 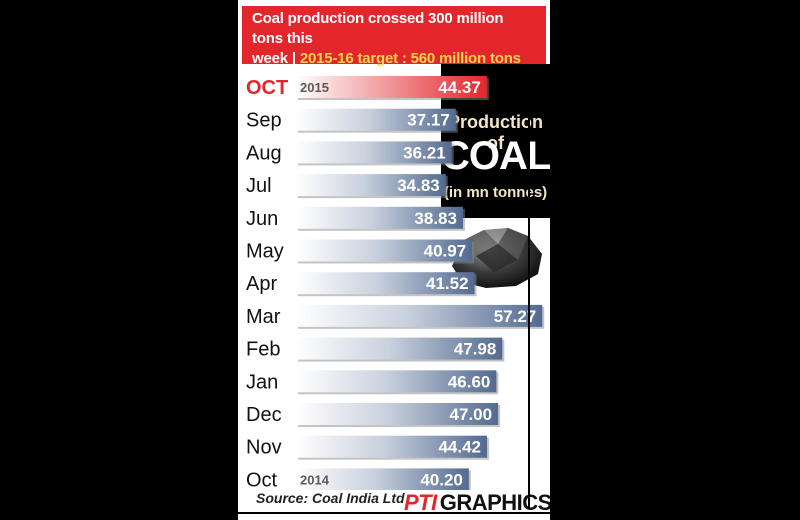 What do you see at coordinates (262, 219) in the screenshot?
I see `category-label: Jun` at bounding box center [262, 219].